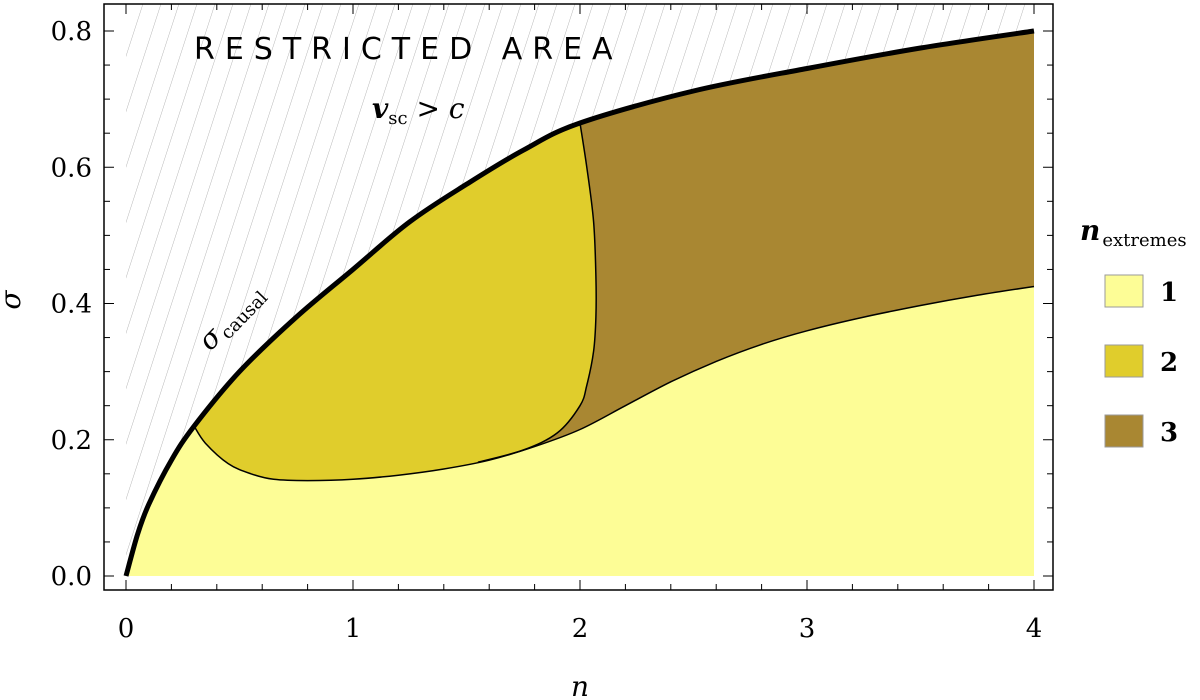 This screenshot has width=1200, height=700. What do you see at coordinates (126, 629) in the screenshot?
I see `x-tick-label: 0` at bounding box center [126, 629].